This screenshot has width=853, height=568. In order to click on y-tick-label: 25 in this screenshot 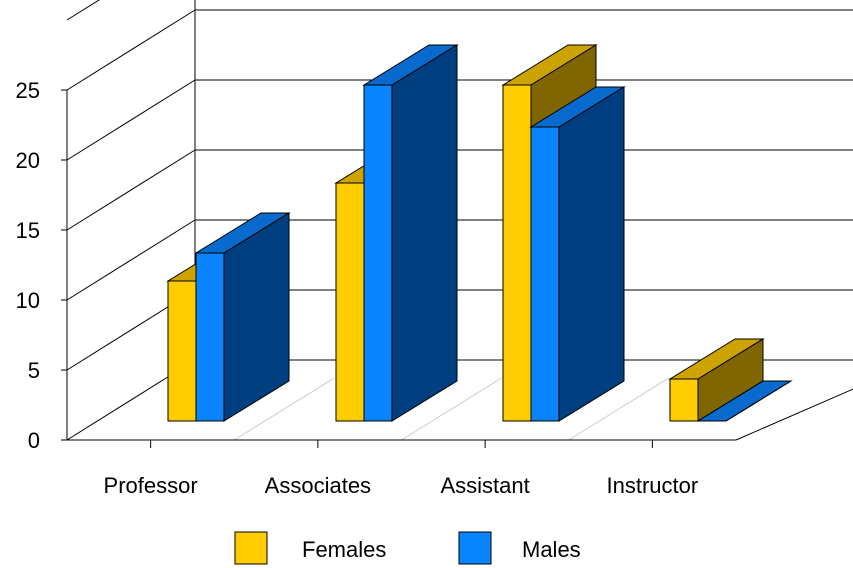, I will do `click(28, 90)`.